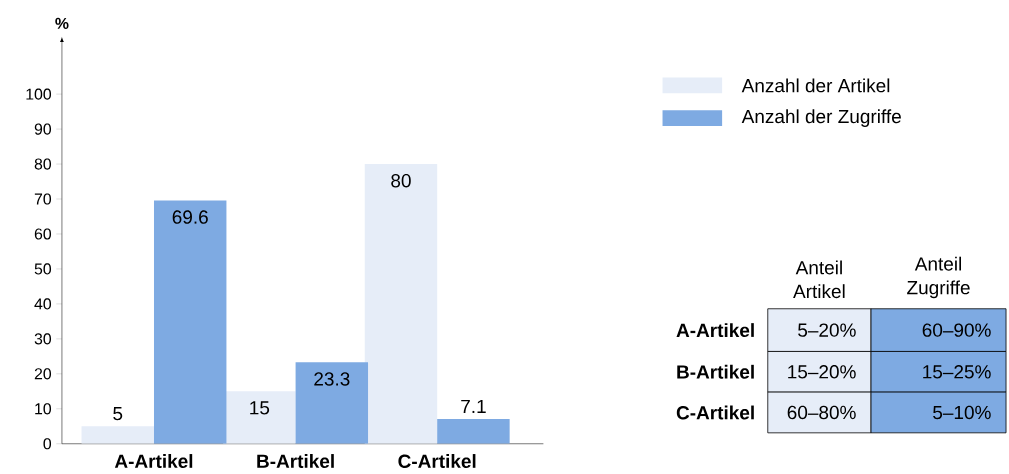  What do you see at coordinates (962, 413) in the screenshot?
I see `text: 5–10%` at bounding box center [962, 413].